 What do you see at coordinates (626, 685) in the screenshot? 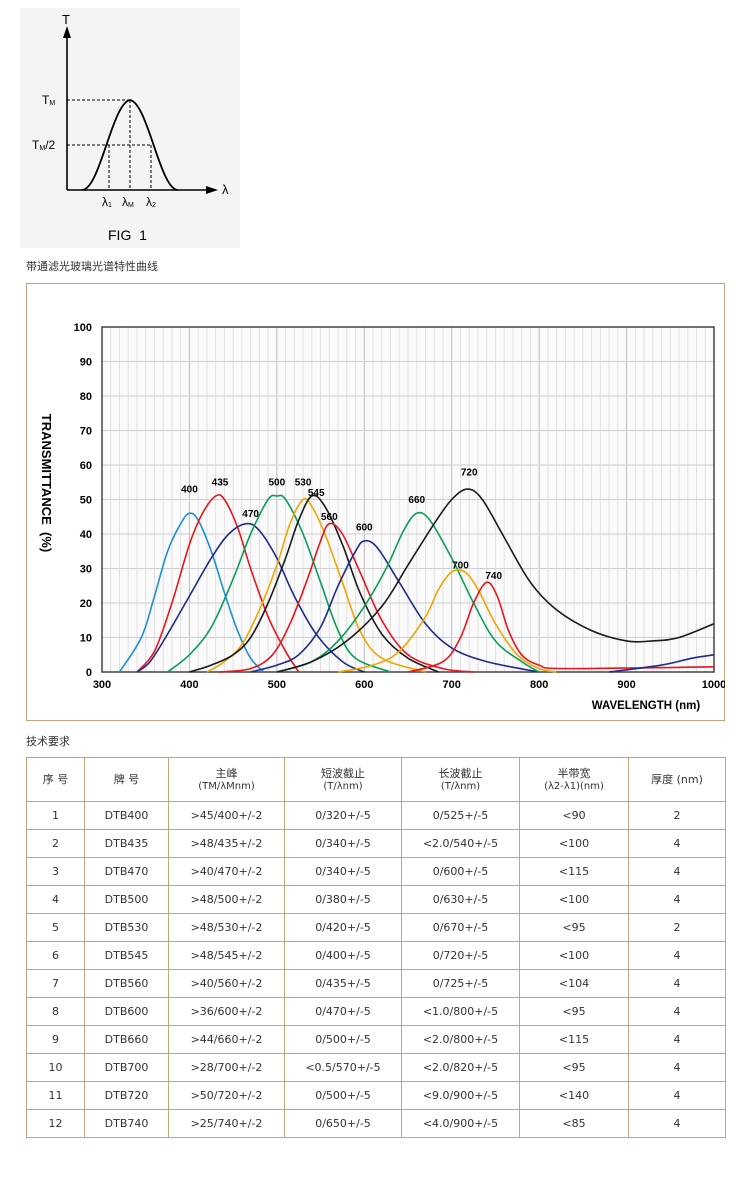
I see `x-tick-label: 900` at bounding box center [626, 685].